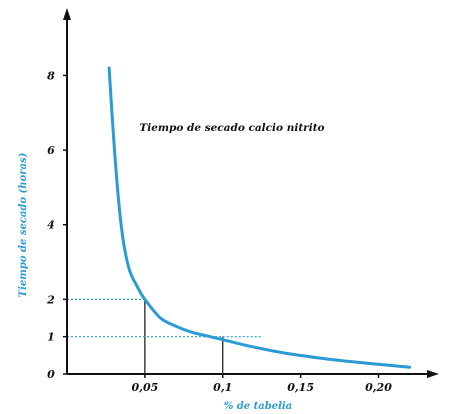  What do you see at coordinates (144, 387) in the screenshot?
I see `x-tick-label: 0,05` at bounding box center [144, 387].